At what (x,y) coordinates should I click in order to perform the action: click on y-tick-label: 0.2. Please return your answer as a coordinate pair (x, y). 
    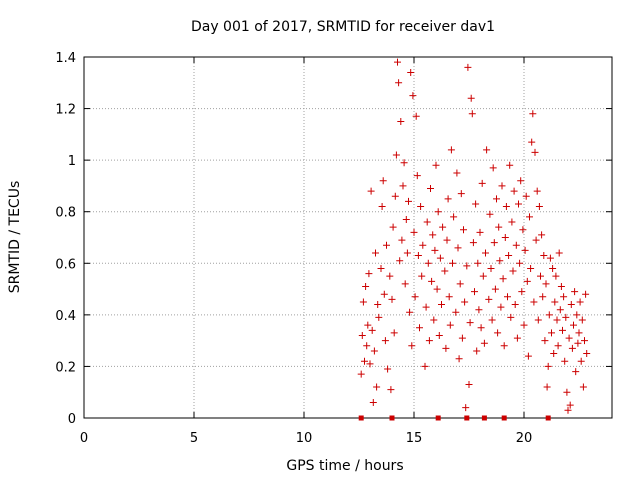
    Looking at the image, I should click on (65, 367).